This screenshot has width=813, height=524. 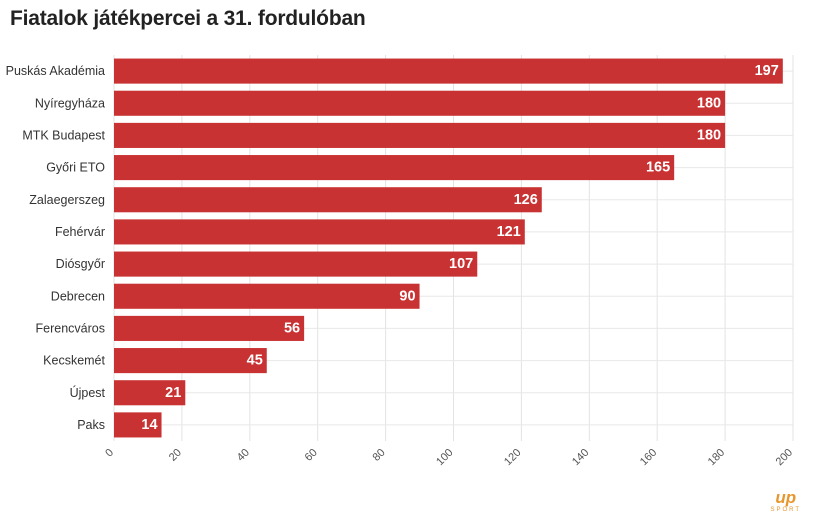 I want to click on data-label: 56, so click(x=292, y=328).